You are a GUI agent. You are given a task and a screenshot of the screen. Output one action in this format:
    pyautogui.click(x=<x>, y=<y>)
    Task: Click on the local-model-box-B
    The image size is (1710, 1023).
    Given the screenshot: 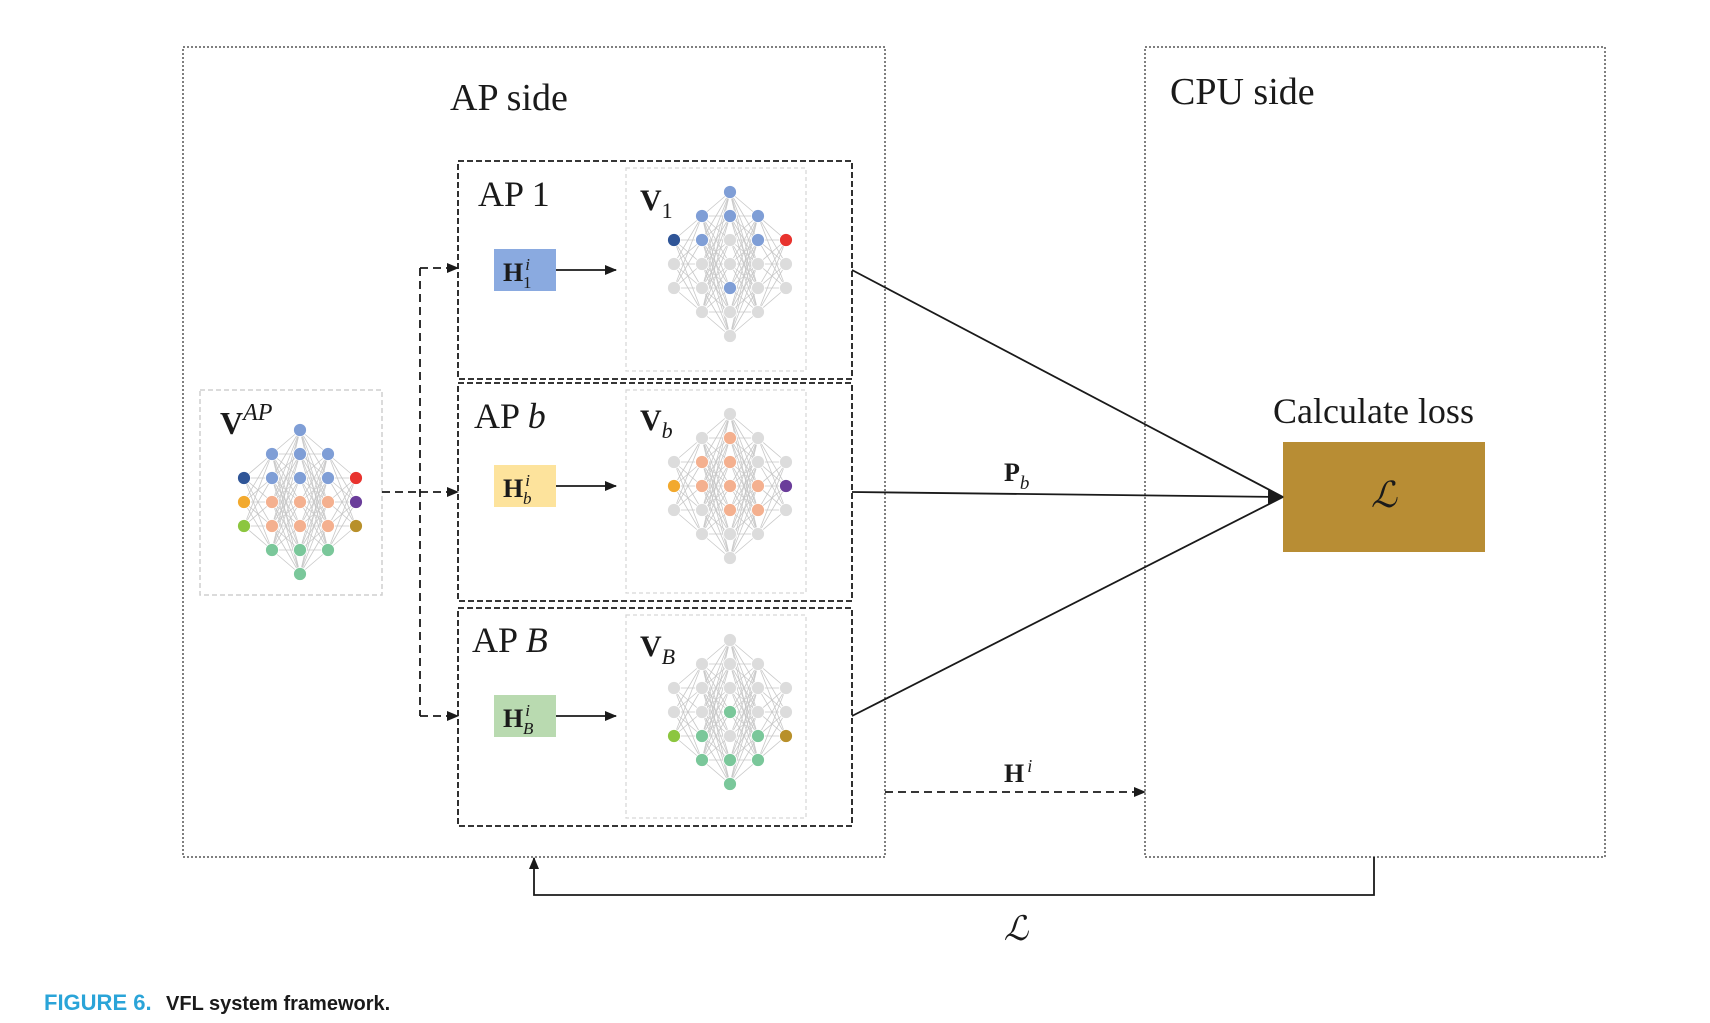 What is the action you would take?
    pyautogui.click(x=716, y=716)
    